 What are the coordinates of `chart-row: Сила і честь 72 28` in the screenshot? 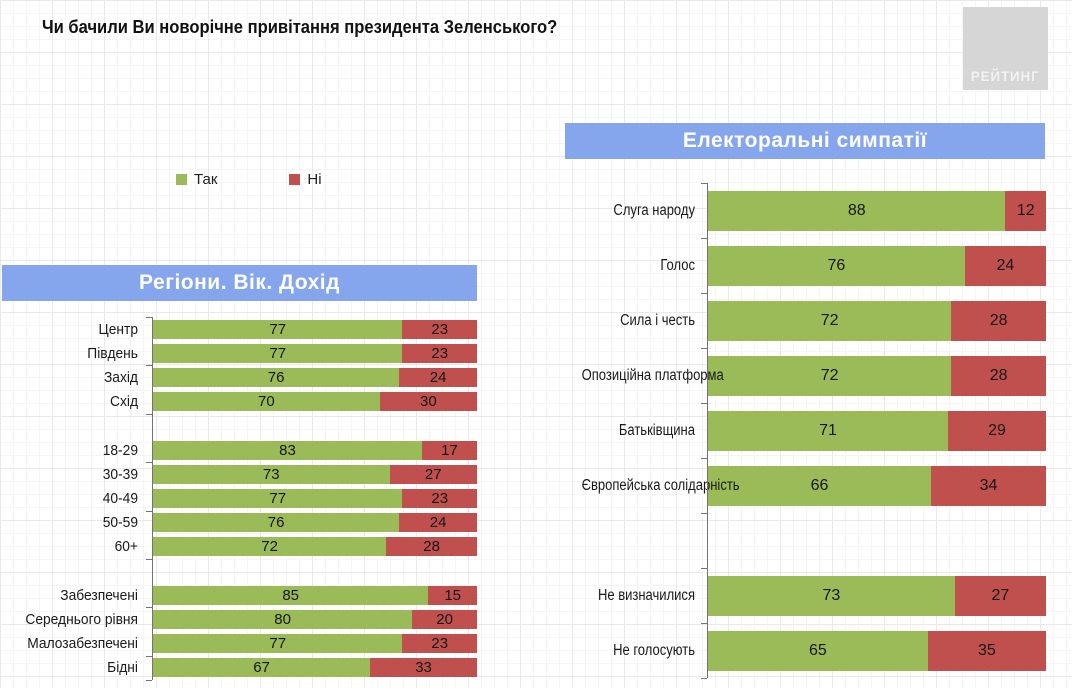 It's located at (803, 320).